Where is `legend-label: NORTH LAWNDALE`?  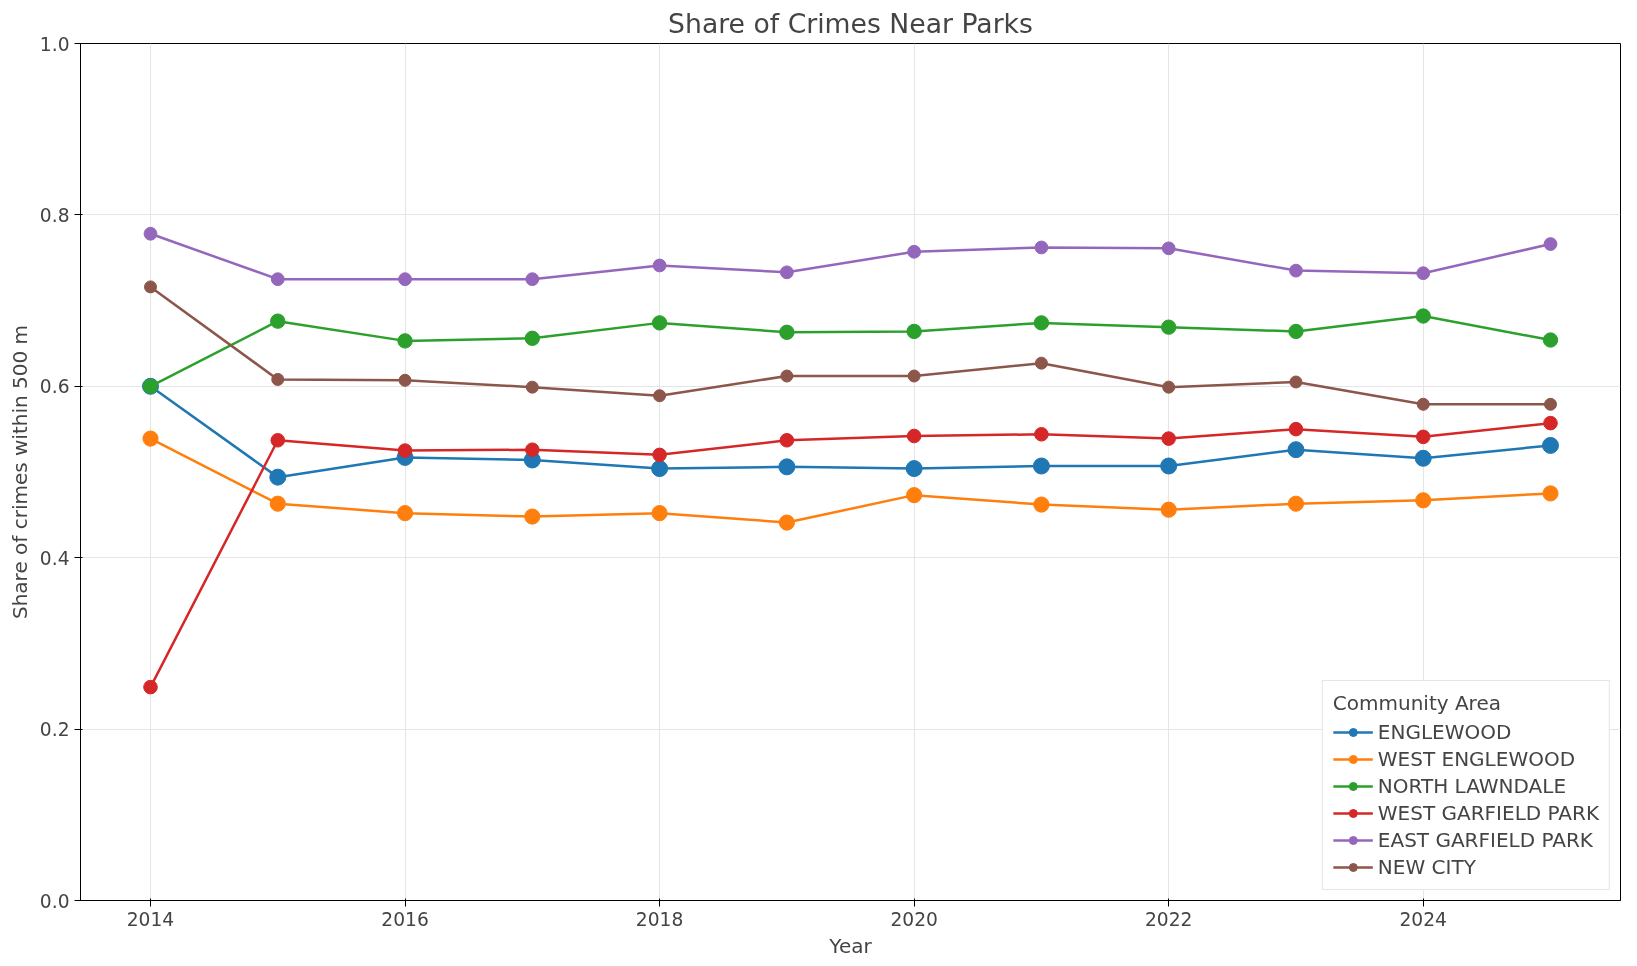
legend-label: NORTH LAWNDALE is located at coordinates (1472, 786).